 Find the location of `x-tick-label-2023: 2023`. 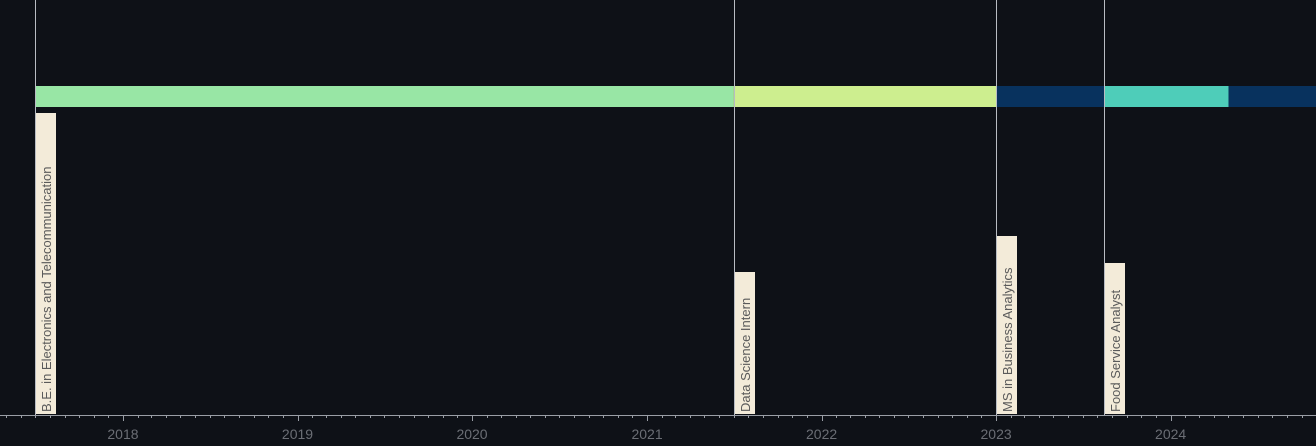

x-tick-label-2023: 2023 is located at coordinates (996, 434).